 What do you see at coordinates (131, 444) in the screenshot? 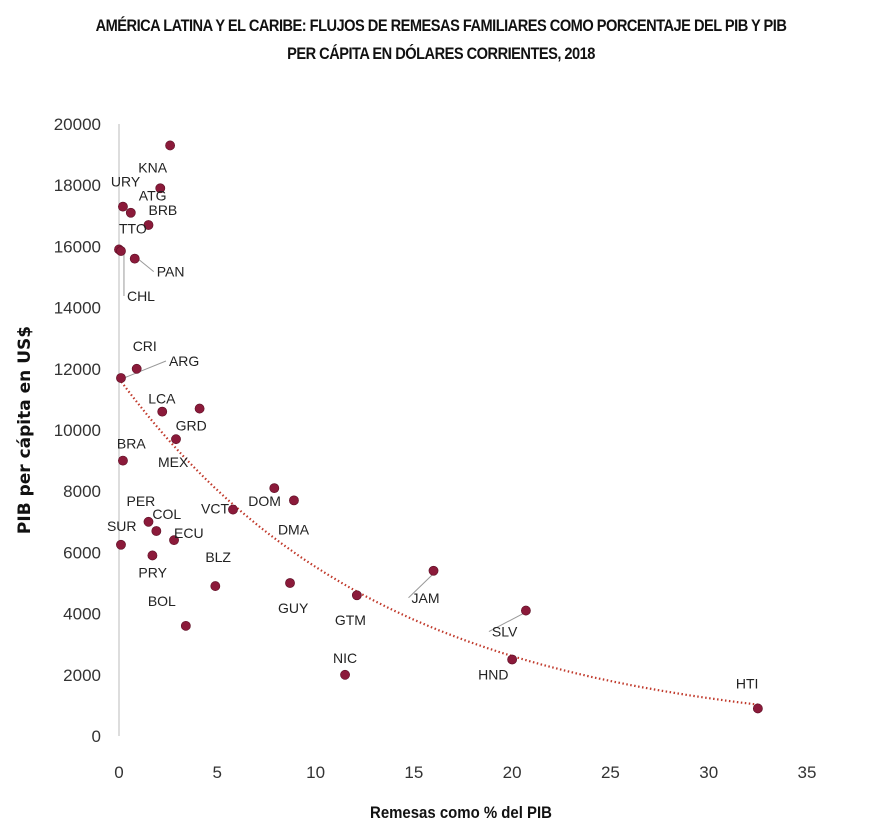
I see `point-label: BRA` at bounding box center [131, 444].